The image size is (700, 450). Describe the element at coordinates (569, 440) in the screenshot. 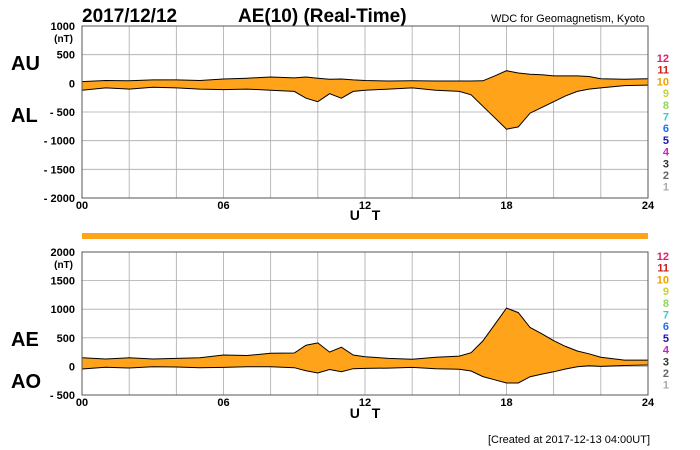

I see `created-timestamp: [Created at 2017-12-13 04:00UT]` at that location.